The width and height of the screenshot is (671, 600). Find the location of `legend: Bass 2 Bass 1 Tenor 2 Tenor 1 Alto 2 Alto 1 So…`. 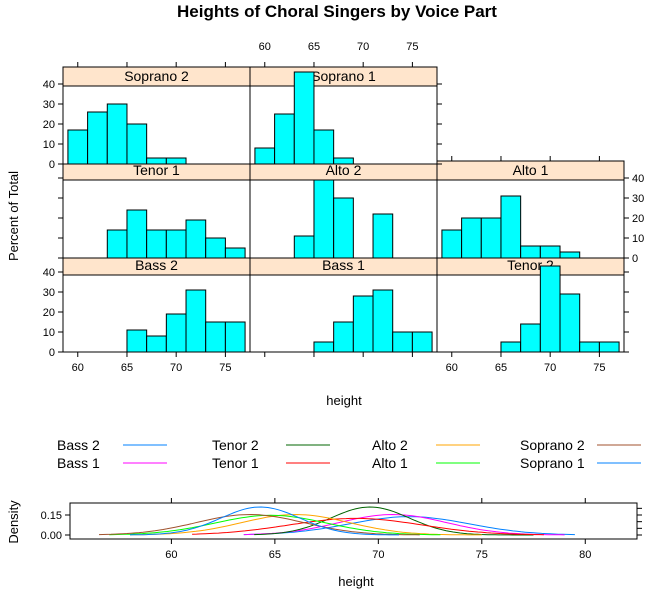

legend: Bass 2 Bass 1 Tenor 2 Tenor 1 Alto 2 Alto 1 So… is located at coordinates (349, 454).